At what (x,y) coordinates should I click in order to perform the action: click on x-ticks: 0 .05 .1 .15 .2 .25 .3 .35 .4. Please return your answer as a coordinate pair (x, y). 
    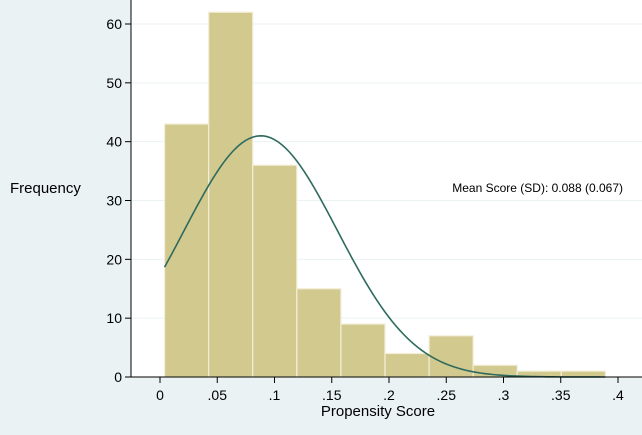
    Looking at the image, I should click on (390, 390).